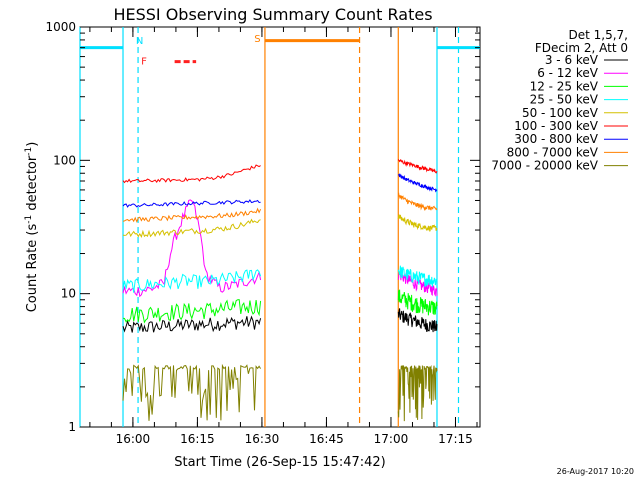  What do you see at coordinates (64, 160) in the screenshot?
I see `y-tick-label-2: 100` at bounding box center [64, 160].